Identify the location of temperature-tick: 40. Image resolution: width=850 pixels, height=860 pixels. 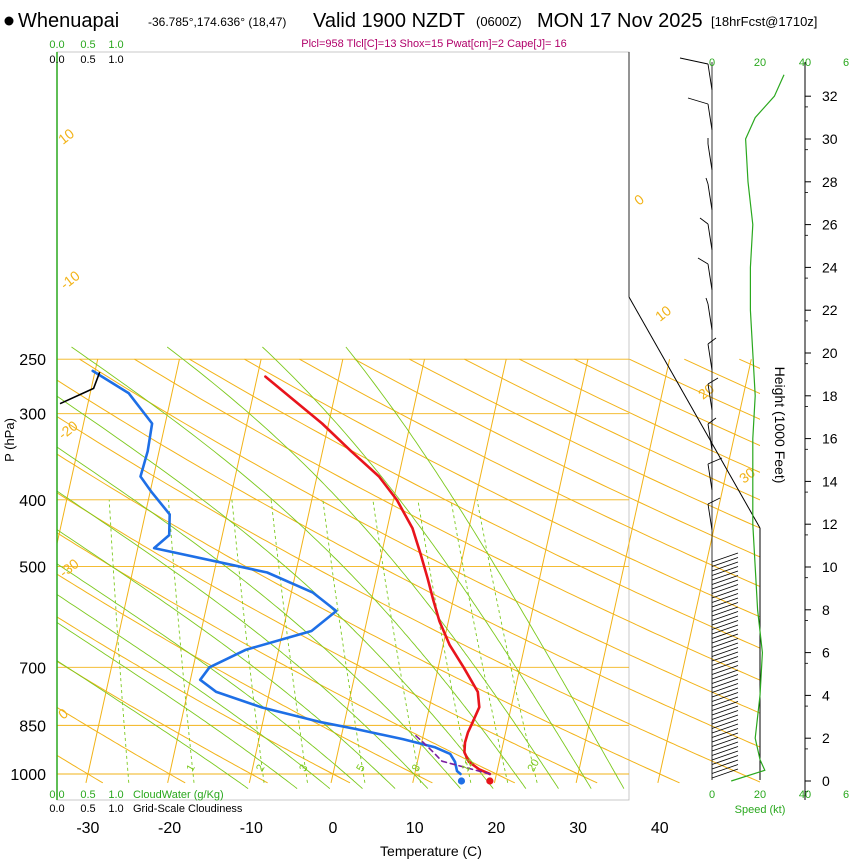
(660, 828).